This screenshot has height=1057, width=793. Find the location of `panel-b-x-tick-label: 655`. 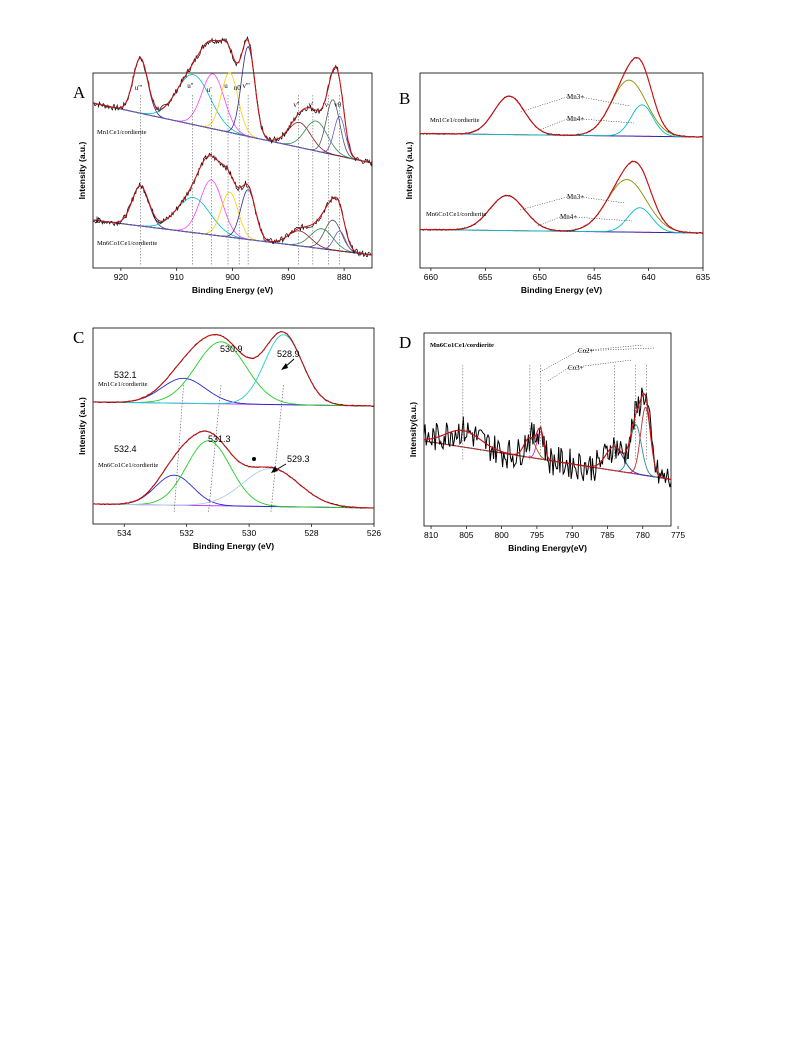

panel-b-x-tick-label: 655 is located at coordinates (485, 277).